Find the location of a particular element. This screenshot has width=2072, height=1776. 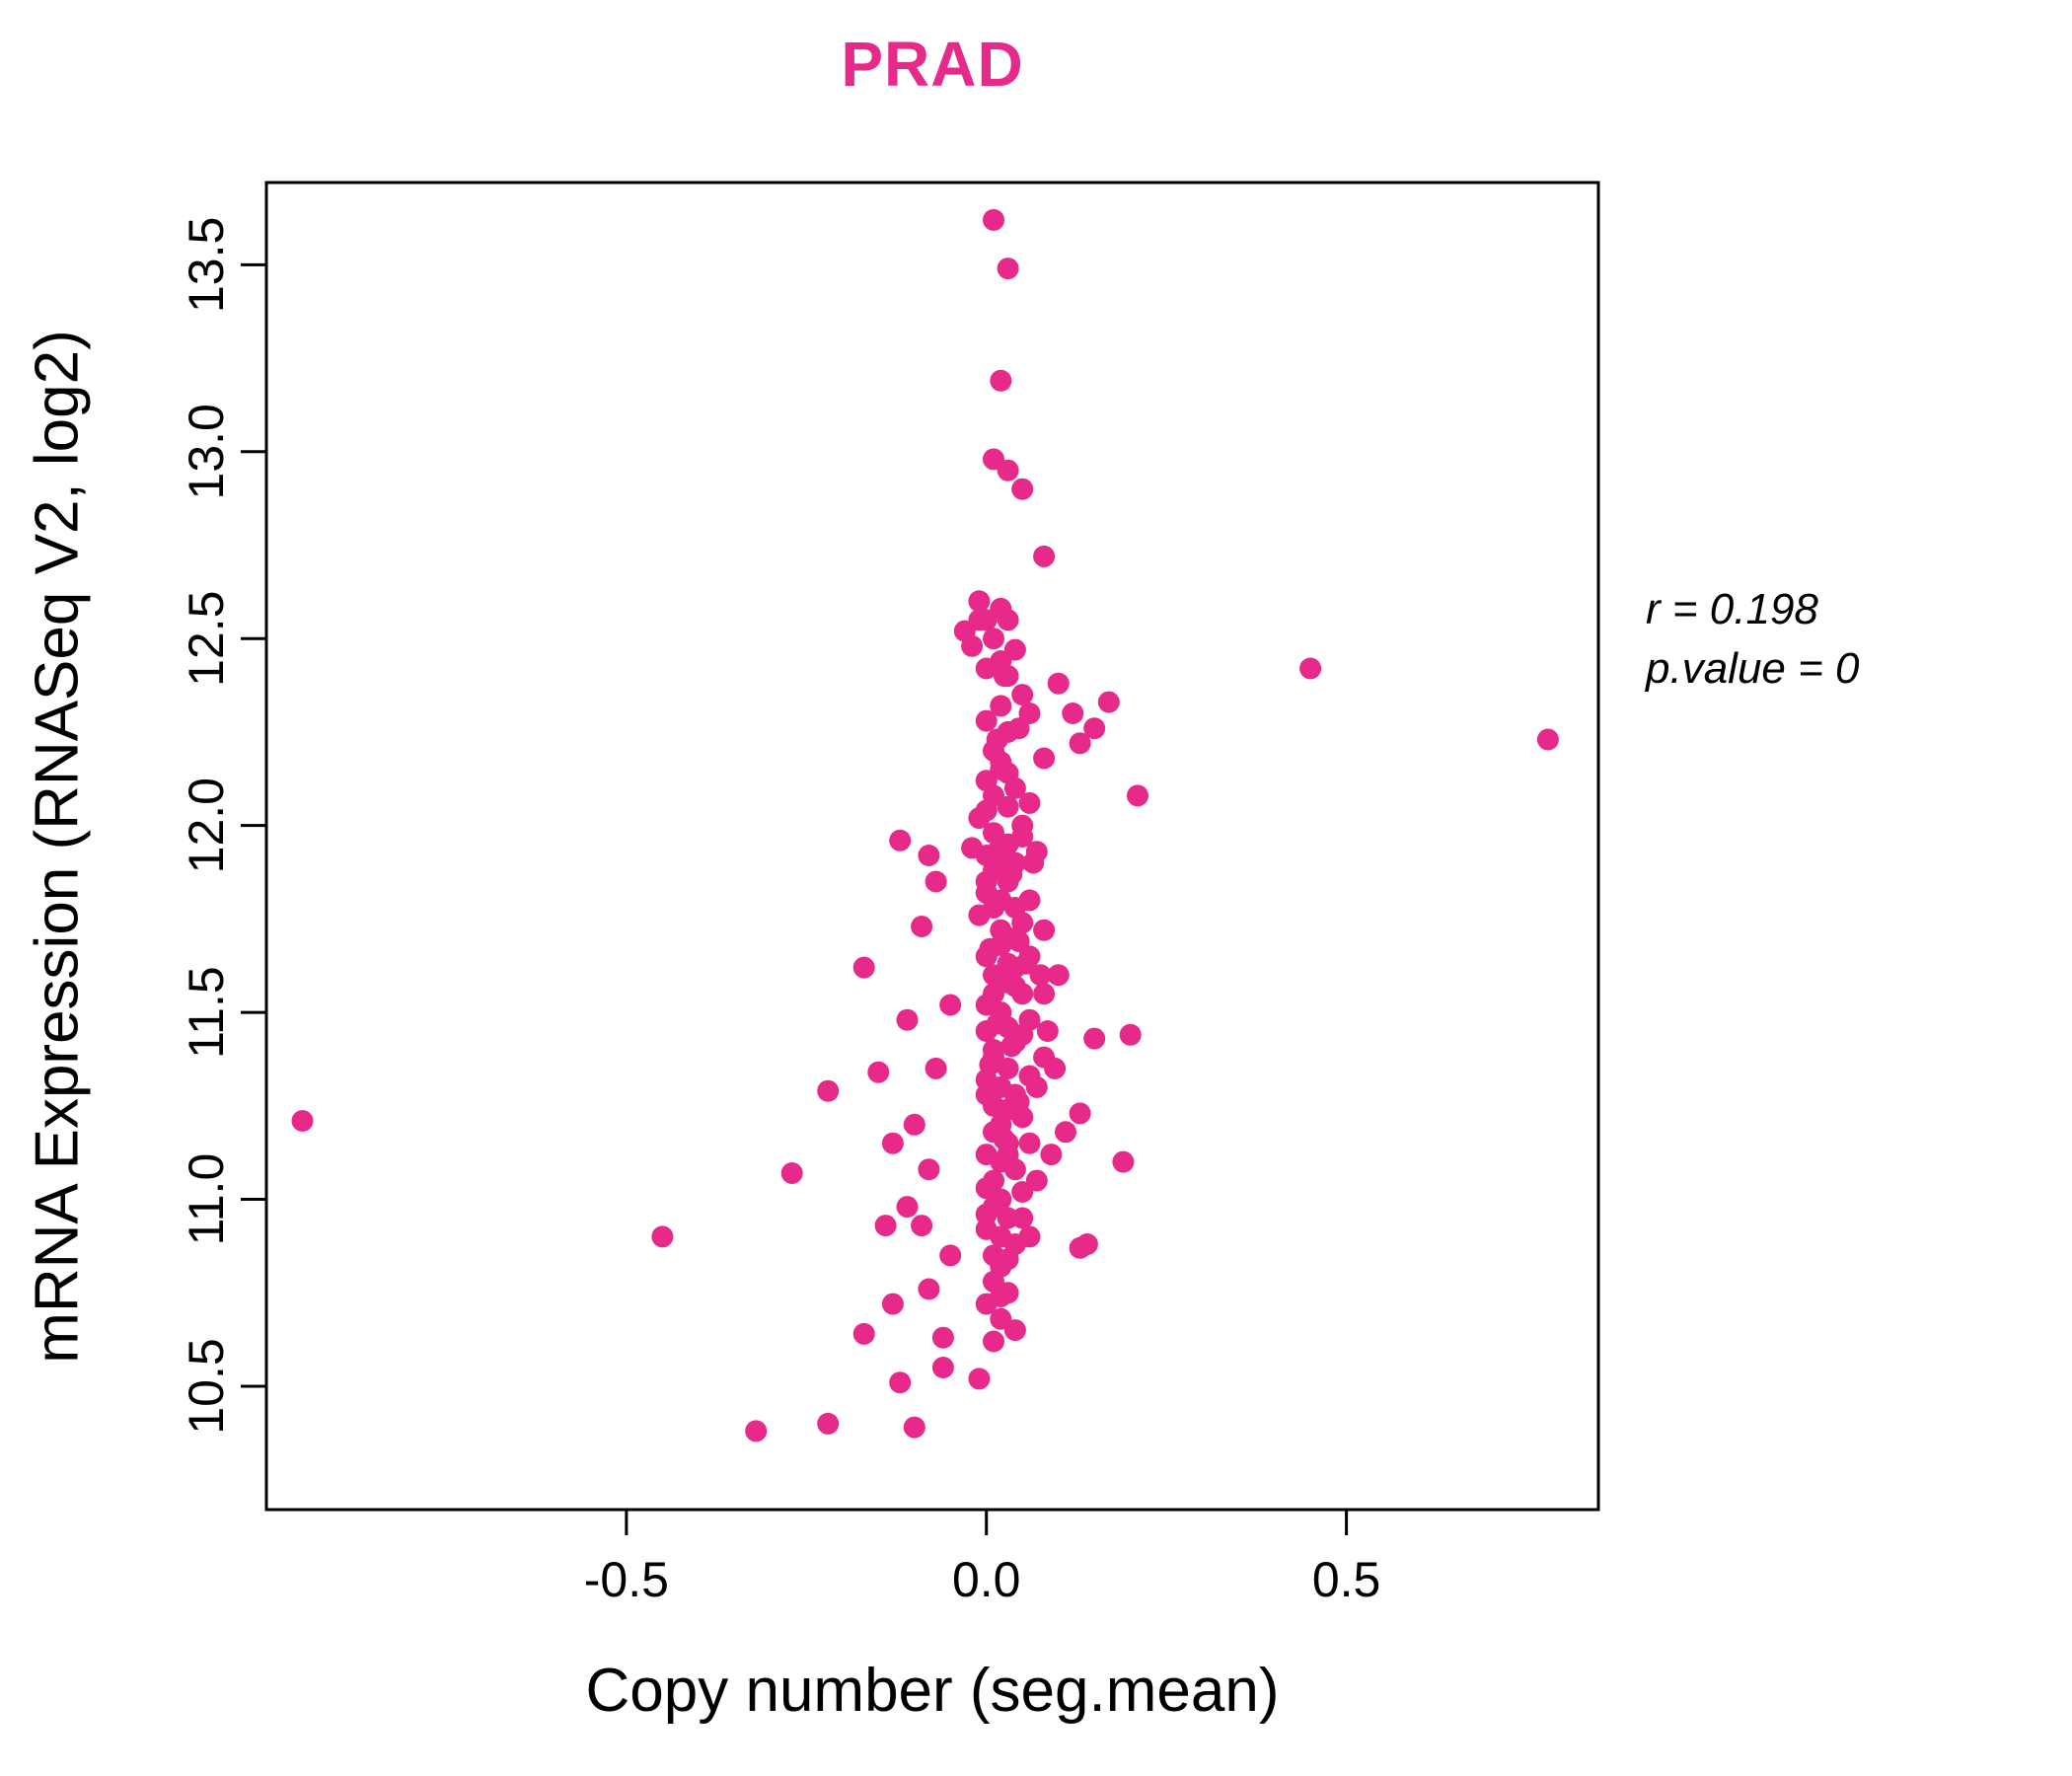

y-tick-label: 12.0 is located at coordinates (206, 825).